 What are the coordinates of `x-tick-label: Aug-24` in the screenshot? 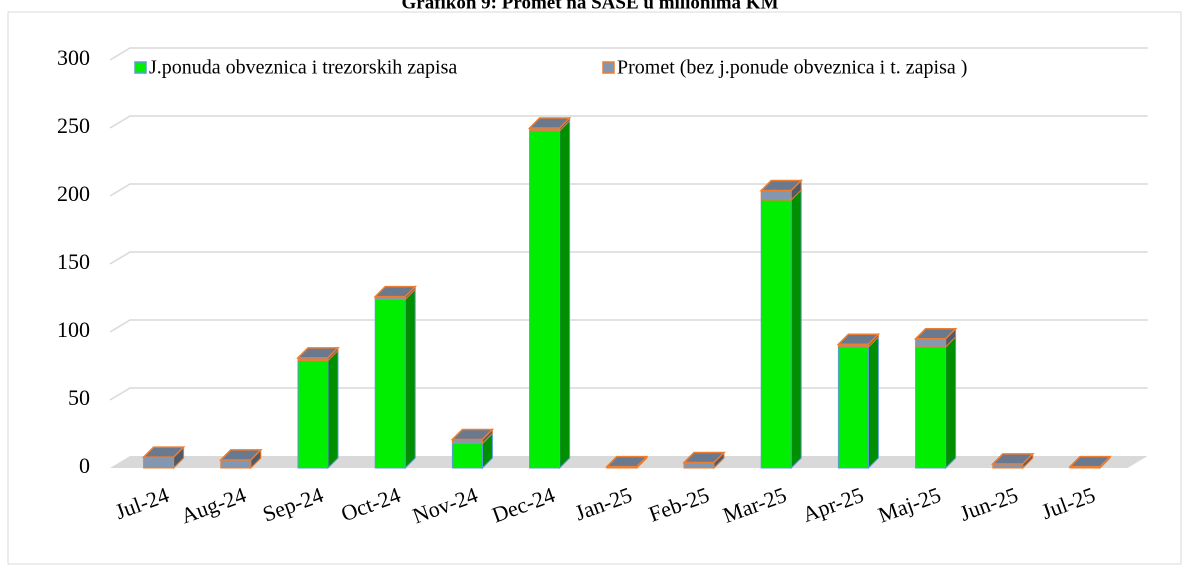 It's located at (214, 505).